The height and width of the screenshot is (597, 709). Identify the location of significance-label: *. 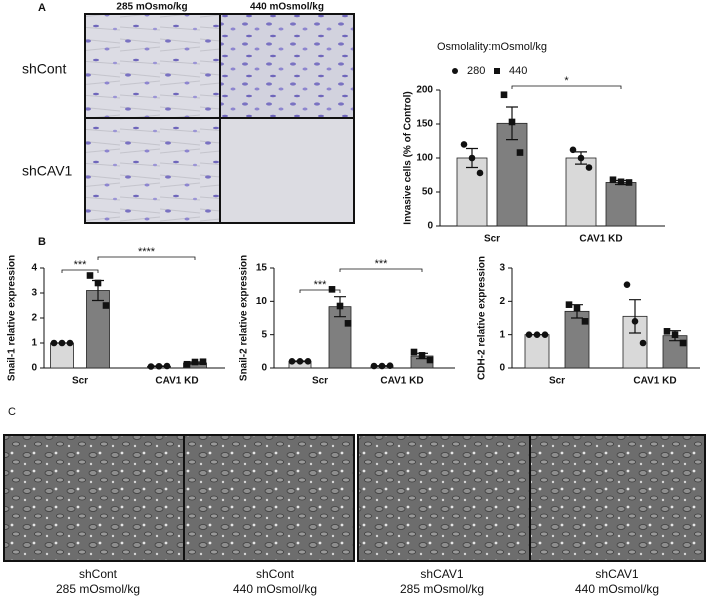
(566, 81).